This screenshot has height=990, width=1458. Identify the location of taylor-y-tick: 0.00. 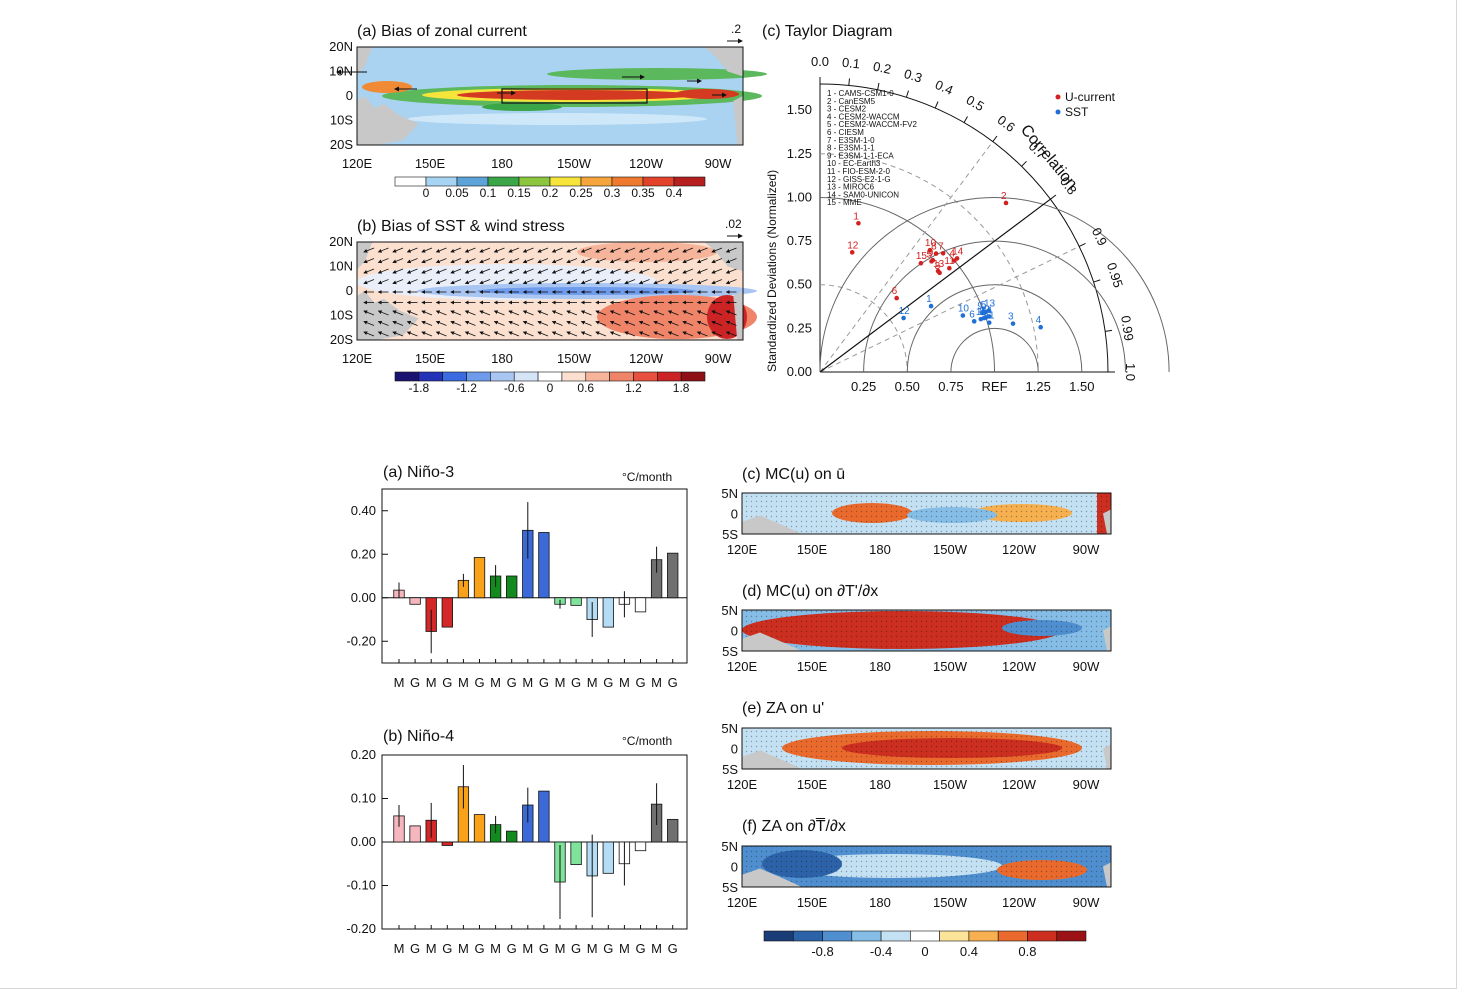
(799, 371).